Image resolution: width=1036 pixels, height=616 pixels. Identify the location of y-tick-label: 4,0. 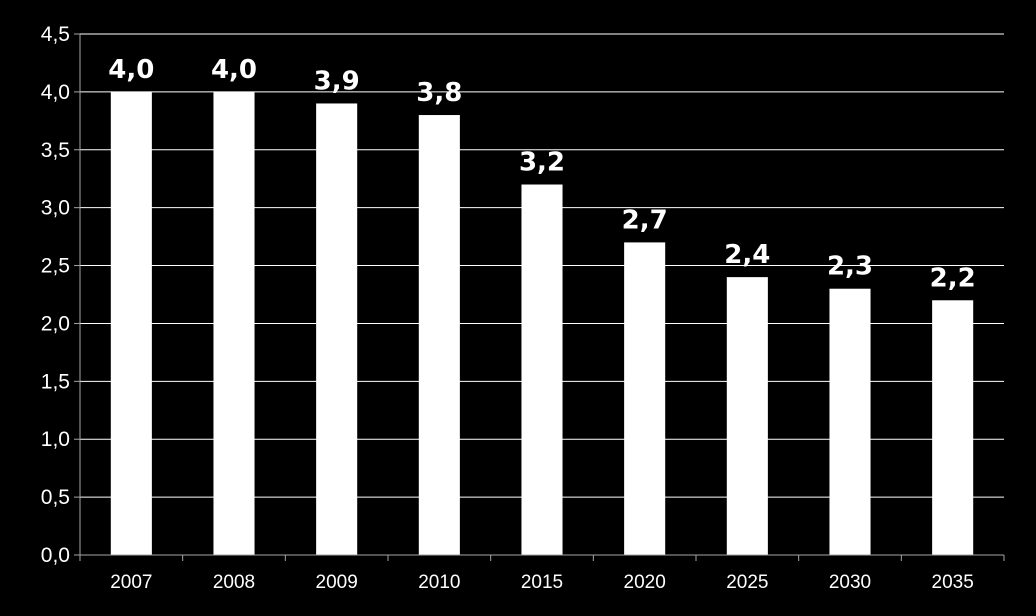
(55, 92).